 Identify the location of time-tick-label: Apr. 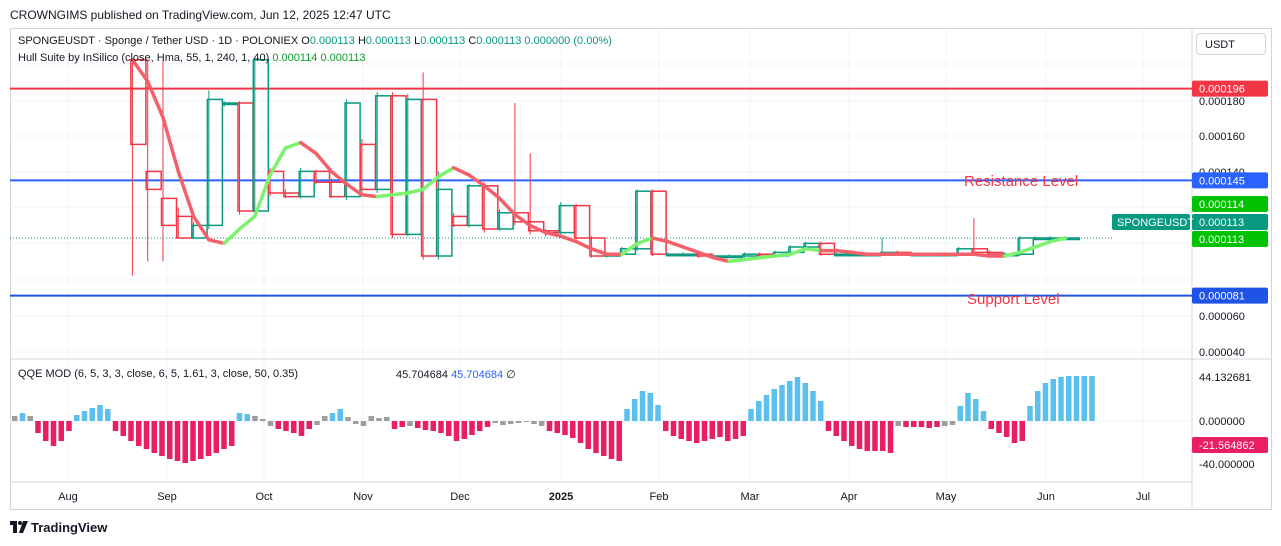
(848, 497).